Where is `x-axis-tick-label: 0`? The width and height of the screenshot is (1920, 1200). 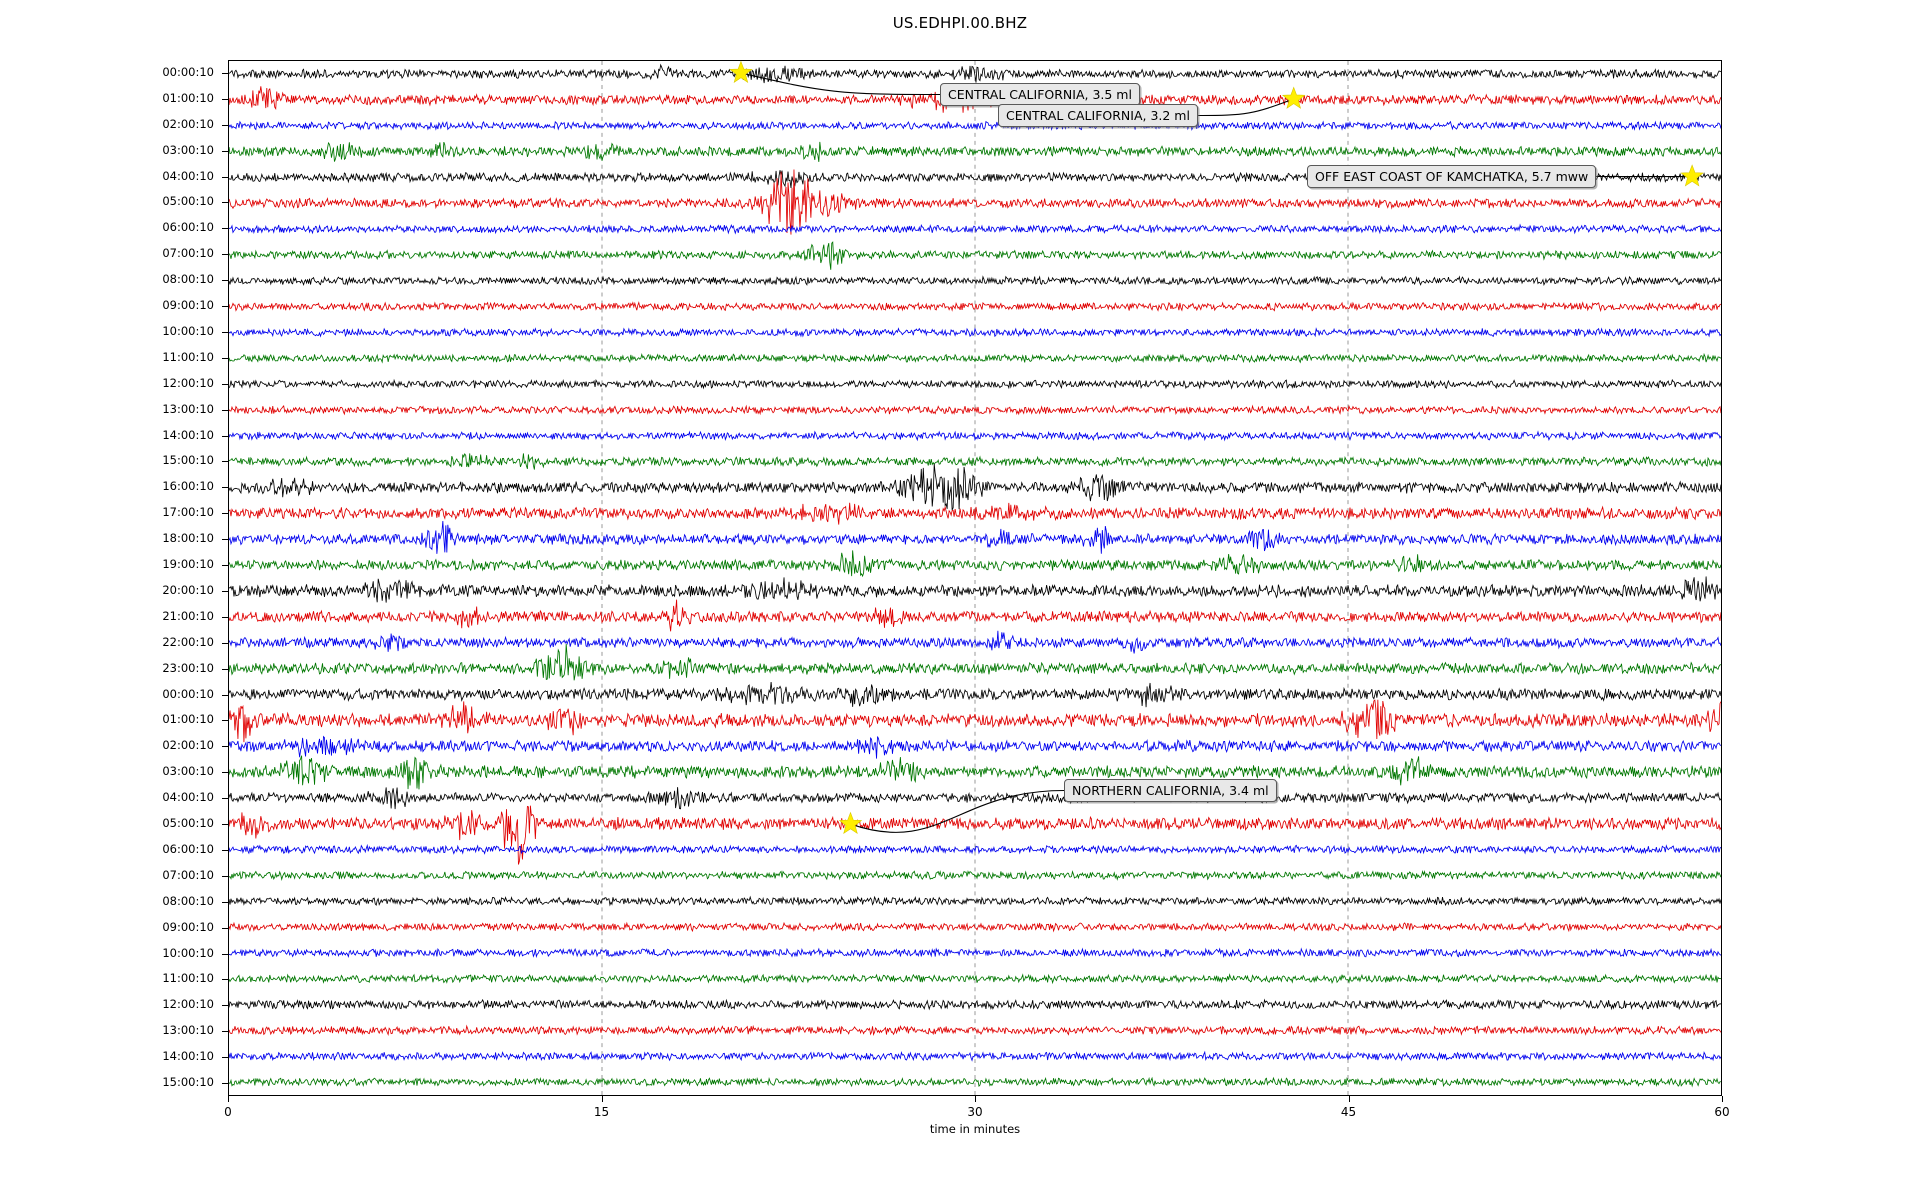
x-axis-tick-label: 0 is located at coordinates (228, 1112).